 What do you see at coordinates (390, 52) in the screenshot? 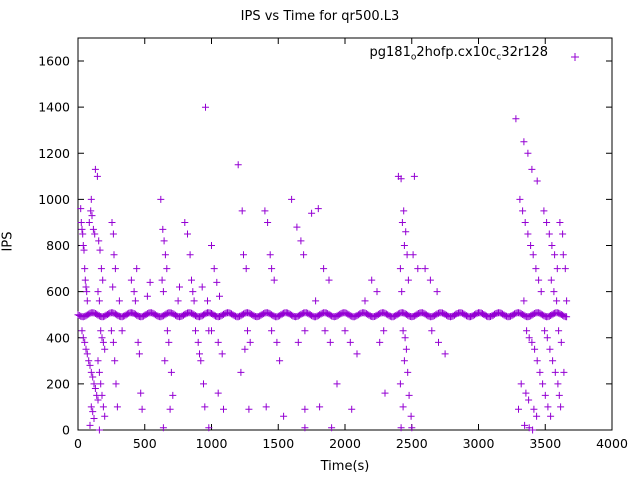
I see `legend-text-part: pg181` at bounding box center [390, 52].